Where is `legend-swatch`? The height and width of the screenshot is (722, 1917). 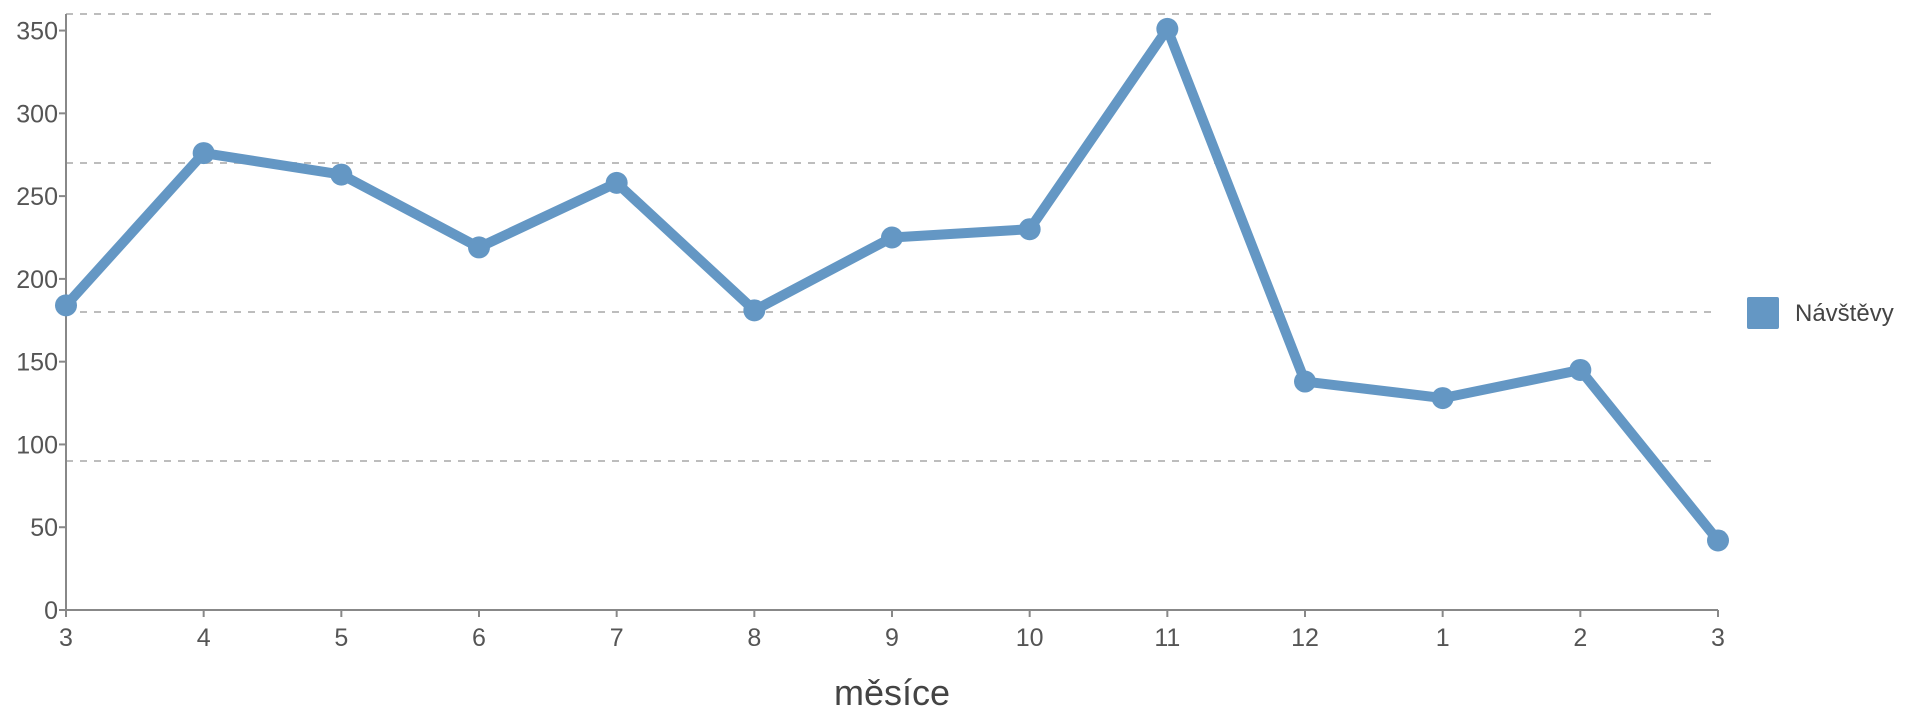
legend-swatch is located at coordinates (1763, 313).